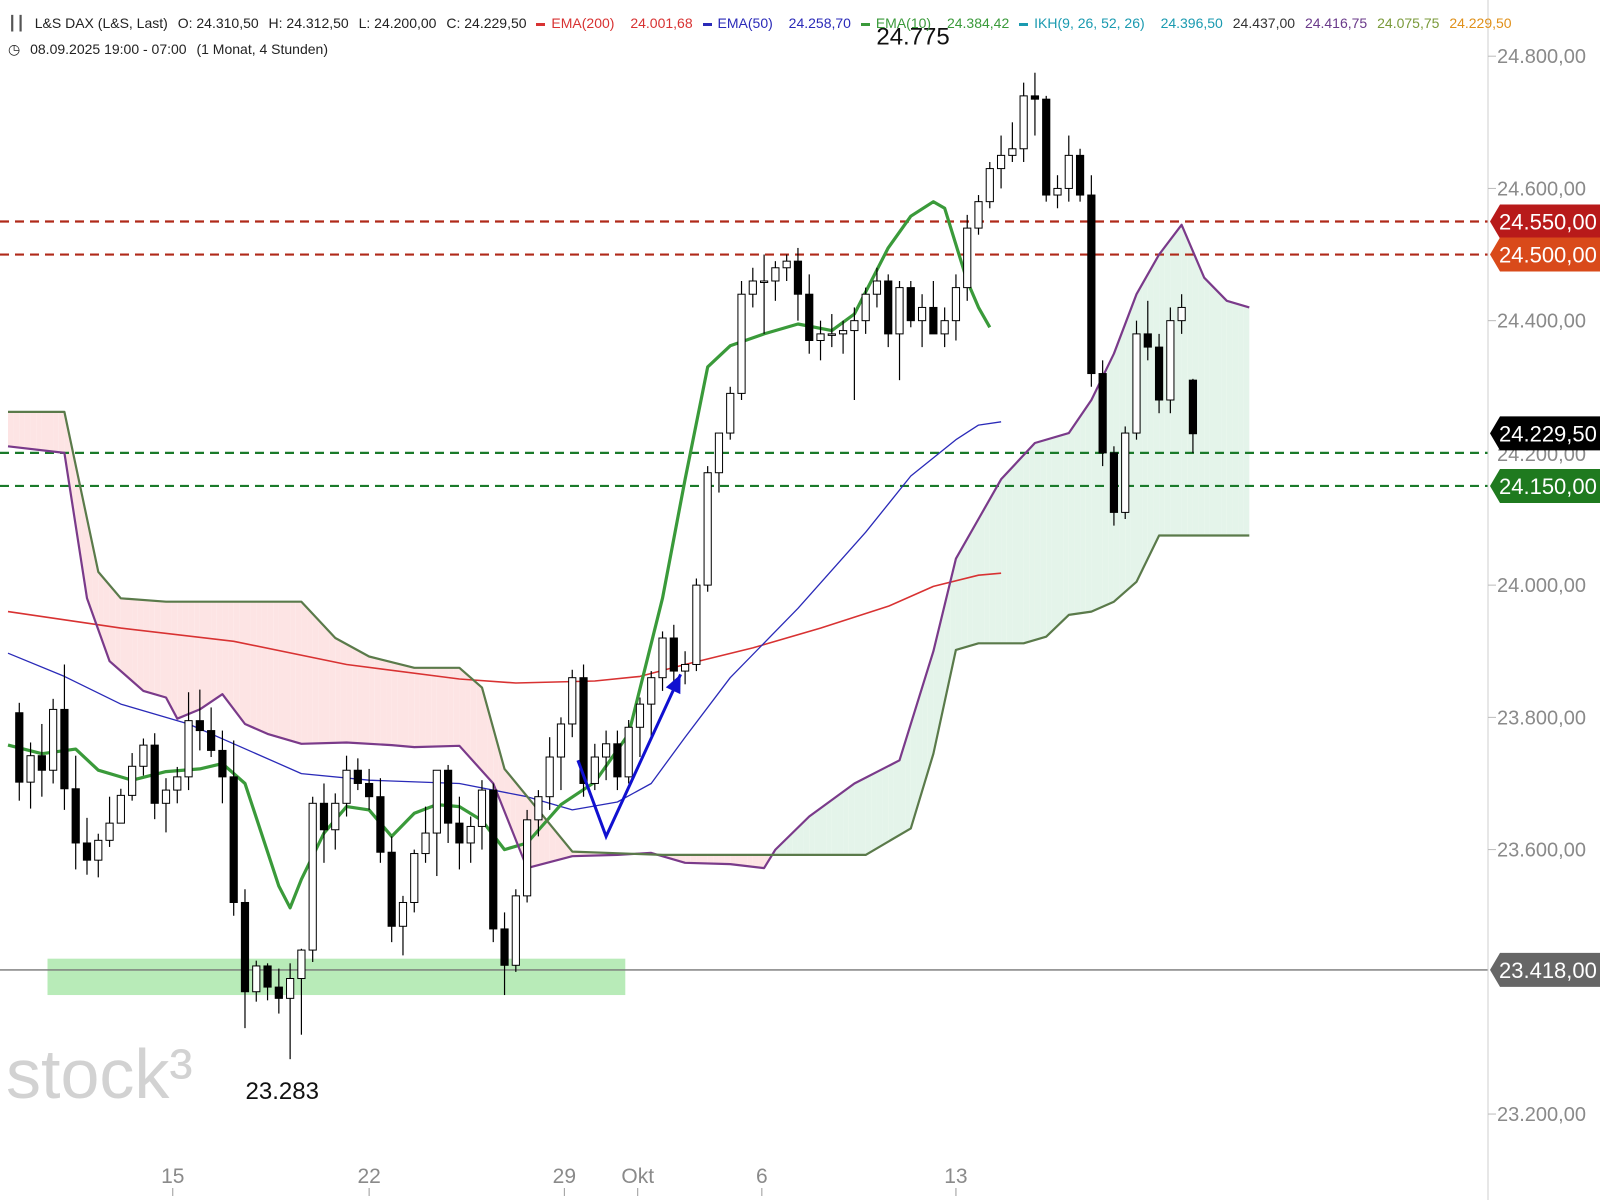  What do you see at coordinates (583, 23) in the screenshot?
I see `ema200-label: EMA(200)` at bounding box center [583, 23].